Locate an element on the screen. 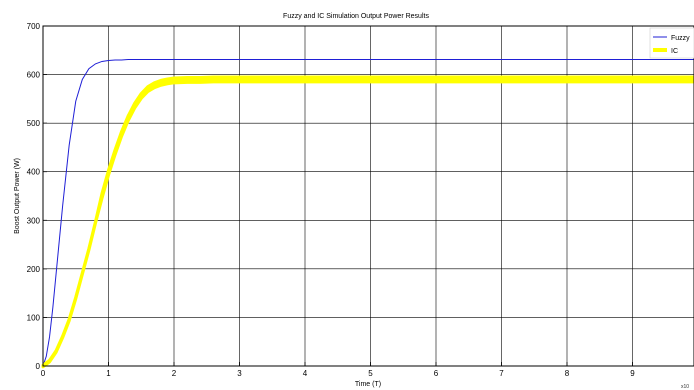  x-tick-label: 6 is located at coordinates (436, 373).